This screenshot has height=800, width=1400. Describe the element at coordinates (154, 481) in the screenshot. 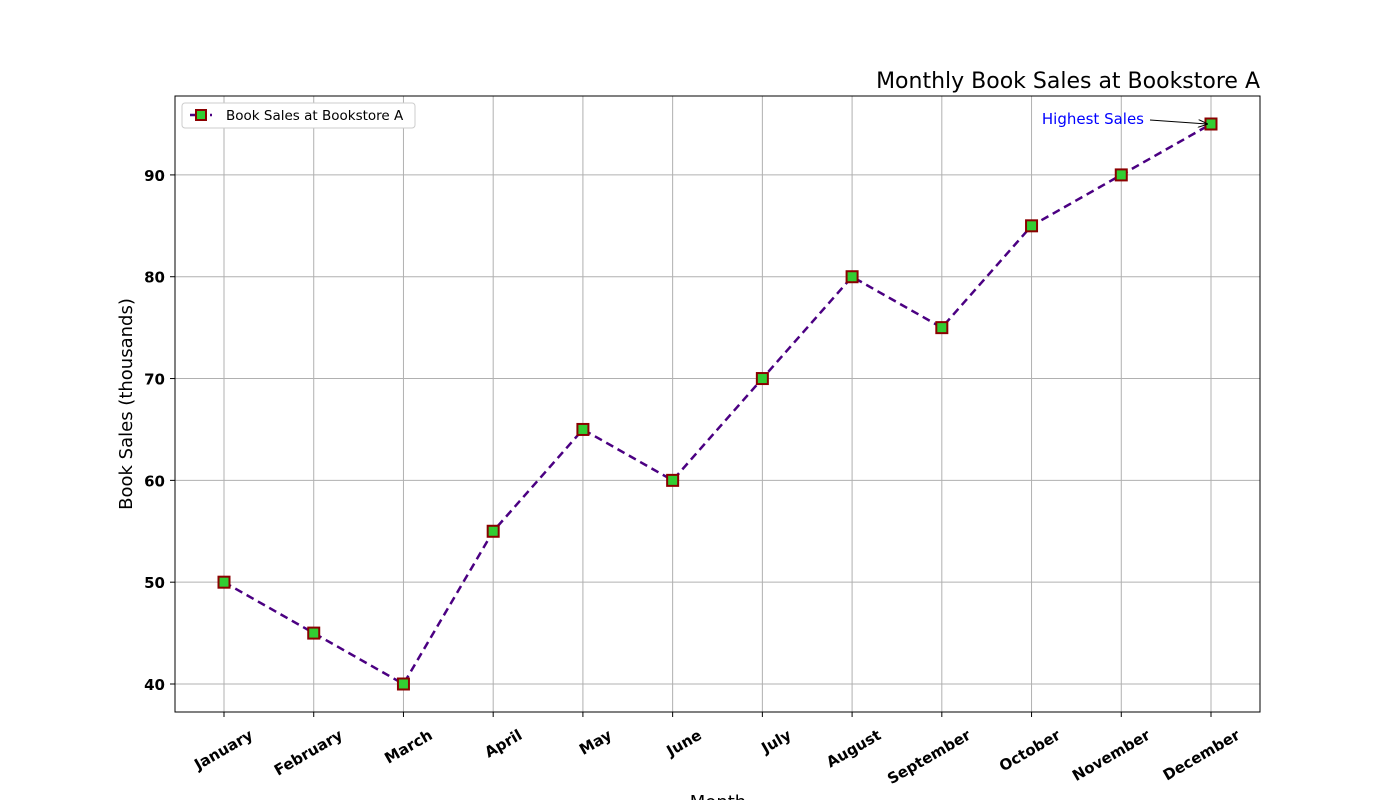

I see `y-tick-label: 60` at that location.